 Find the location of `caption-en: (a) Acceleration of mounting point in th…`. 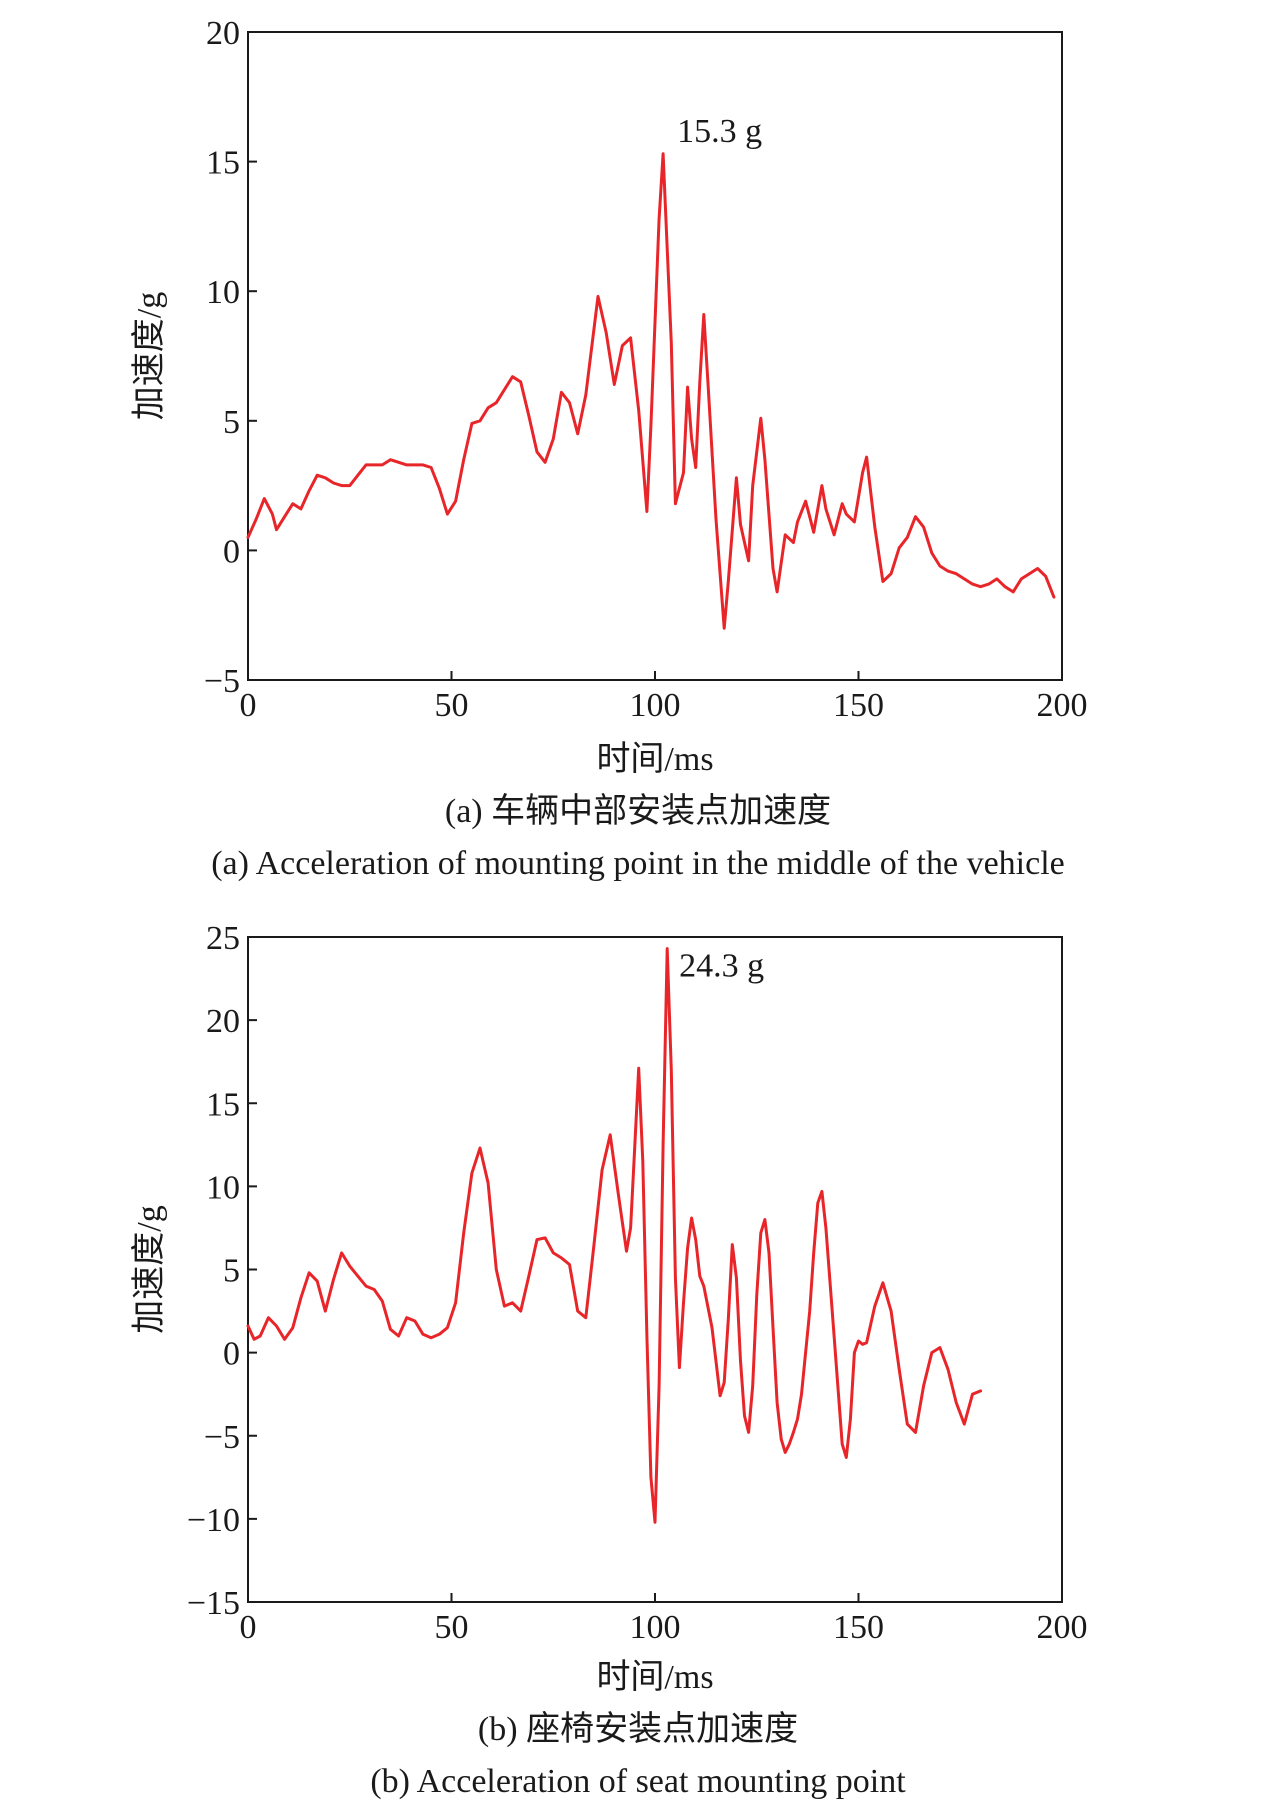

caption-en: (a) Acceleration of mounting point in th… is located at coordinates (638, 863).